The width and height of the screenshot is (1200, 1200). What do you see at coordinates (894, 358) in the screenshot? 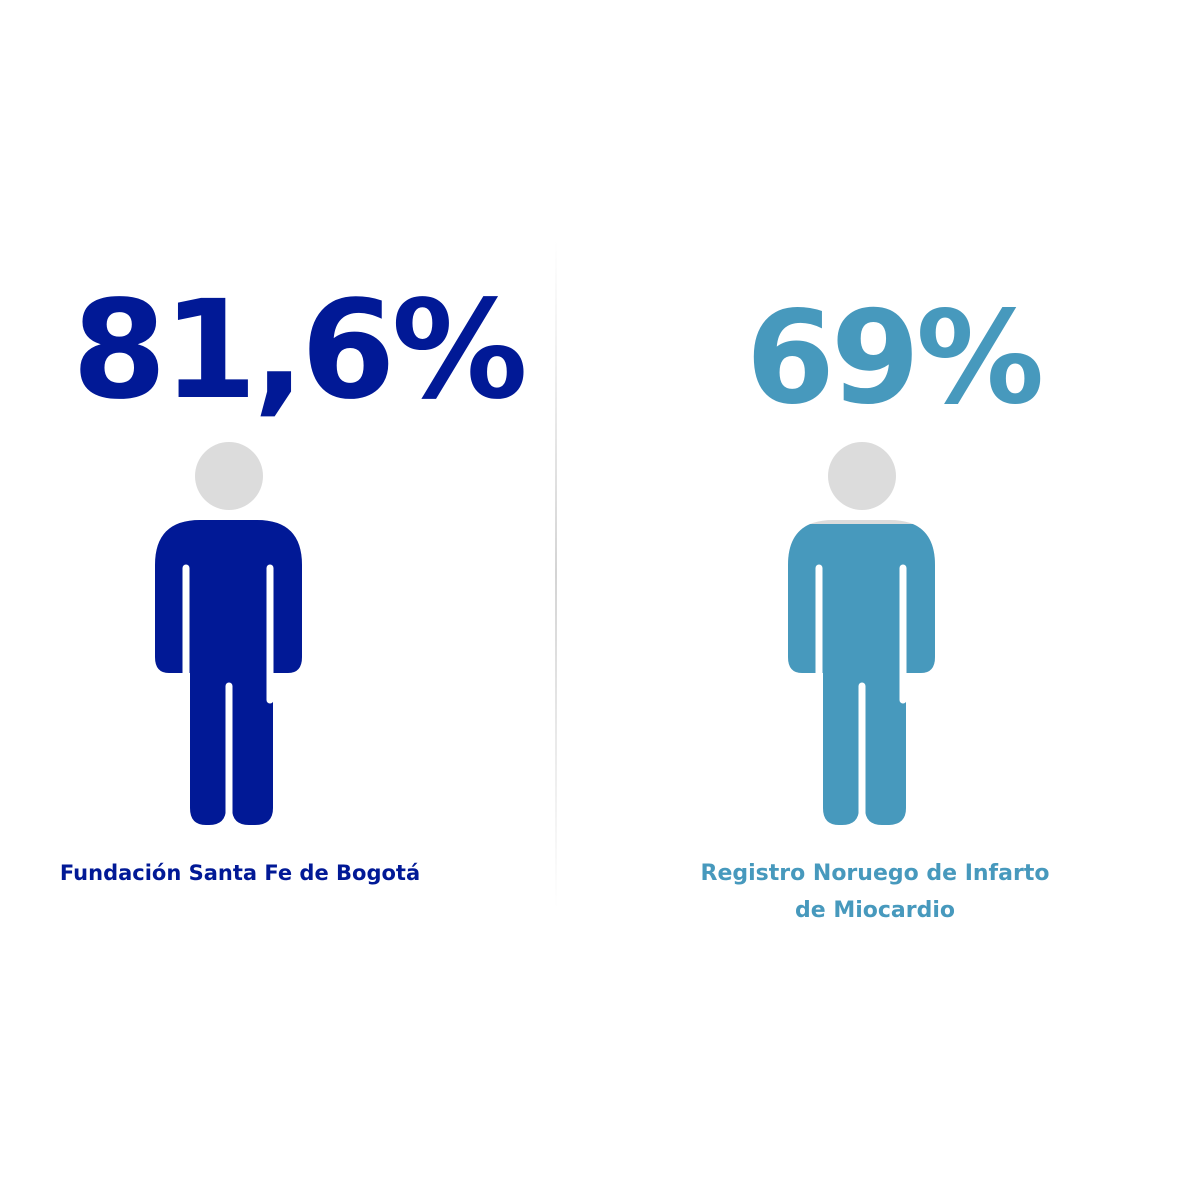
I see `value-label-1: 69%` at bounding box center [894, 358].